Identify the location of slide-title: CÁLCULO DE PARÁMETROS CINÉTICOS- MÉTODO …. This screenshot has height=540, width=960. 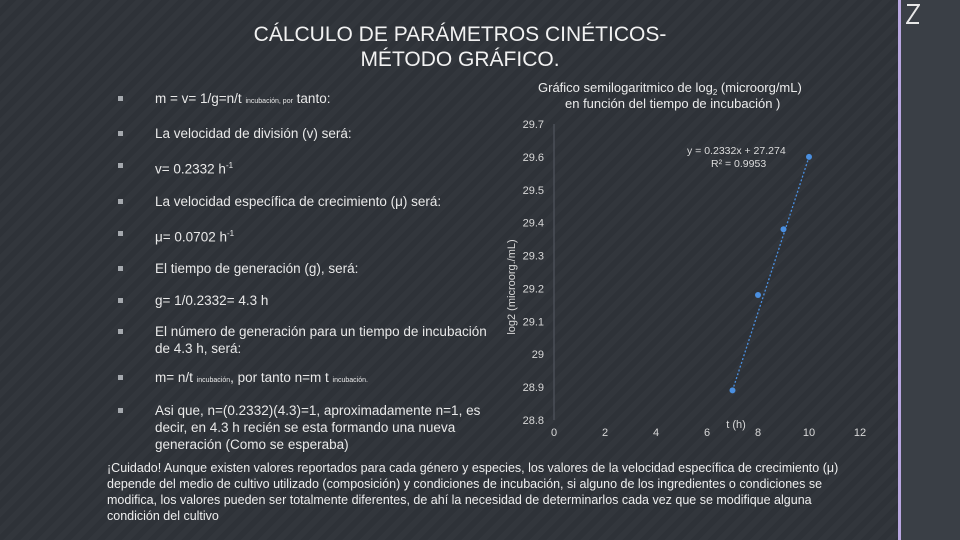
(460, 47).